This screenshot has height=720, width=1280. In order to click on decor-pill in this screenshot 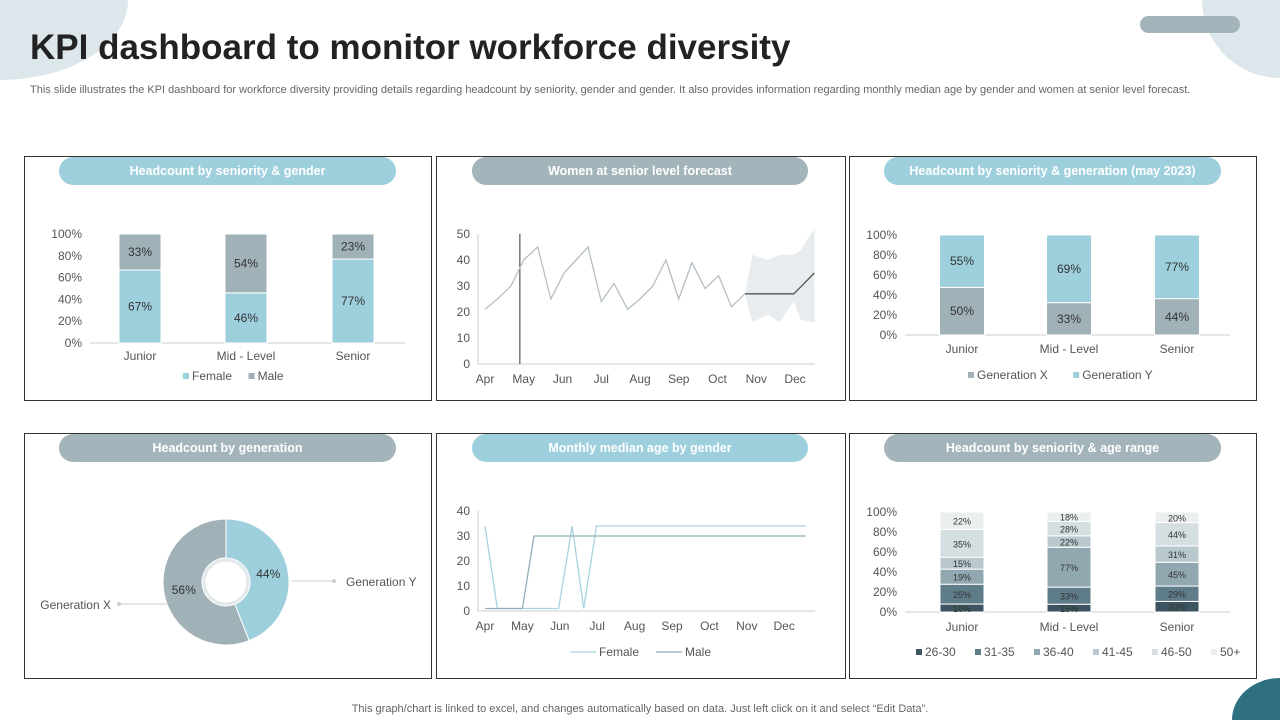, I will do `click(1190, 24)`.